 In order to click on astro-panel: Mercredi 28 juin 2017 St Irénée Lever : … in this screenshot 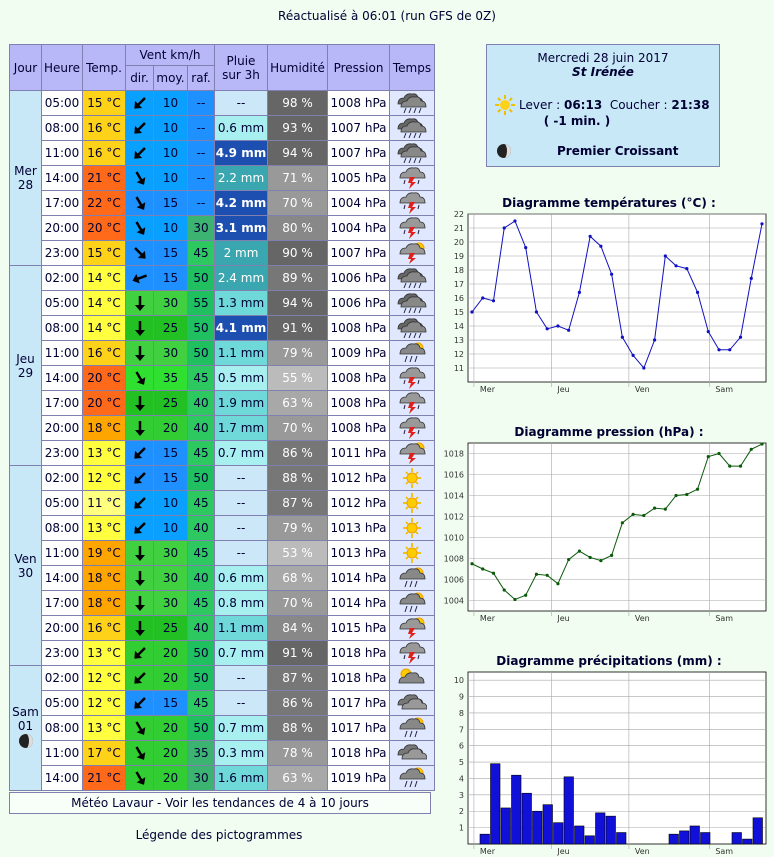, I will do `click(603, 105)`.